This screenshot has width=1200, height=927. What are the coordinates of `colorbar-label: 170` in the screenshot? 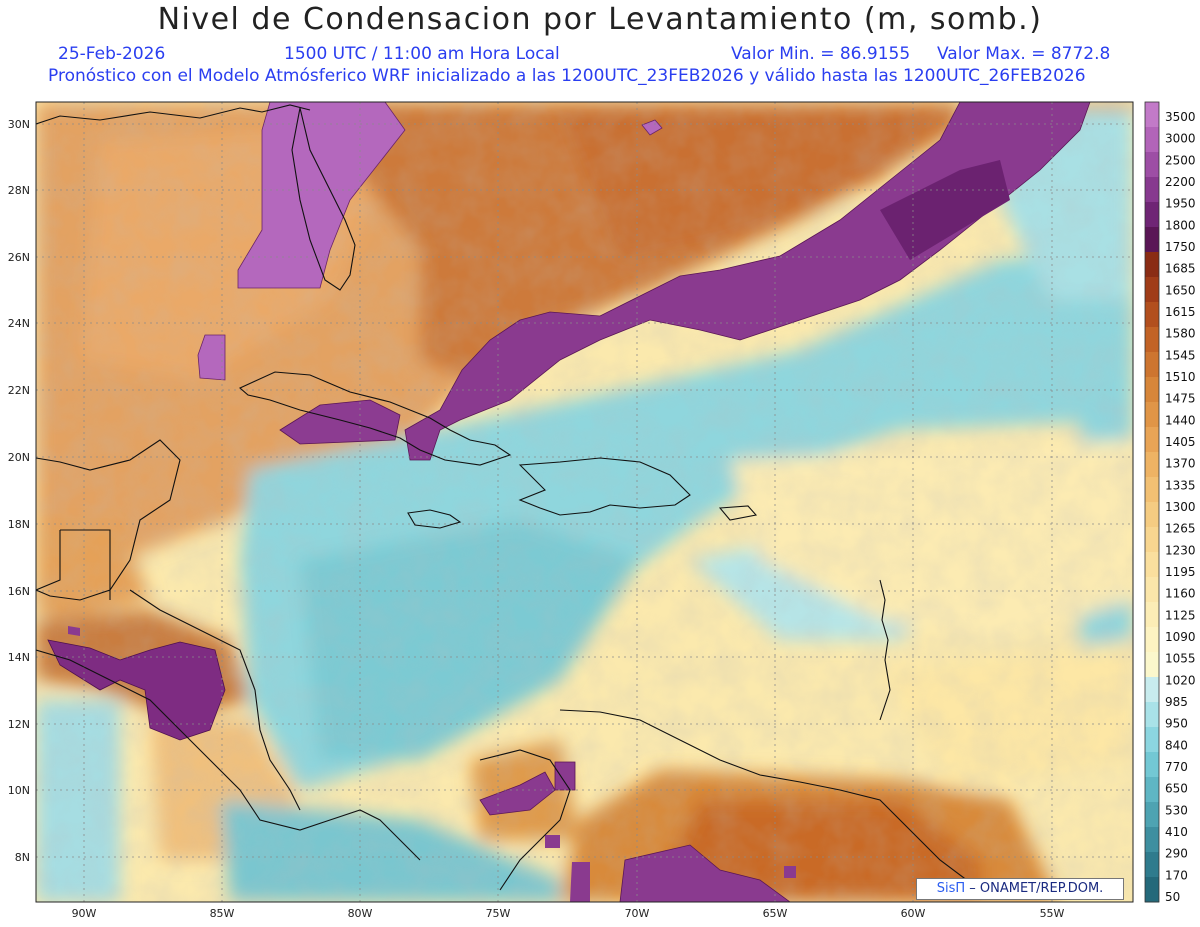 It's located at (1176, 875).